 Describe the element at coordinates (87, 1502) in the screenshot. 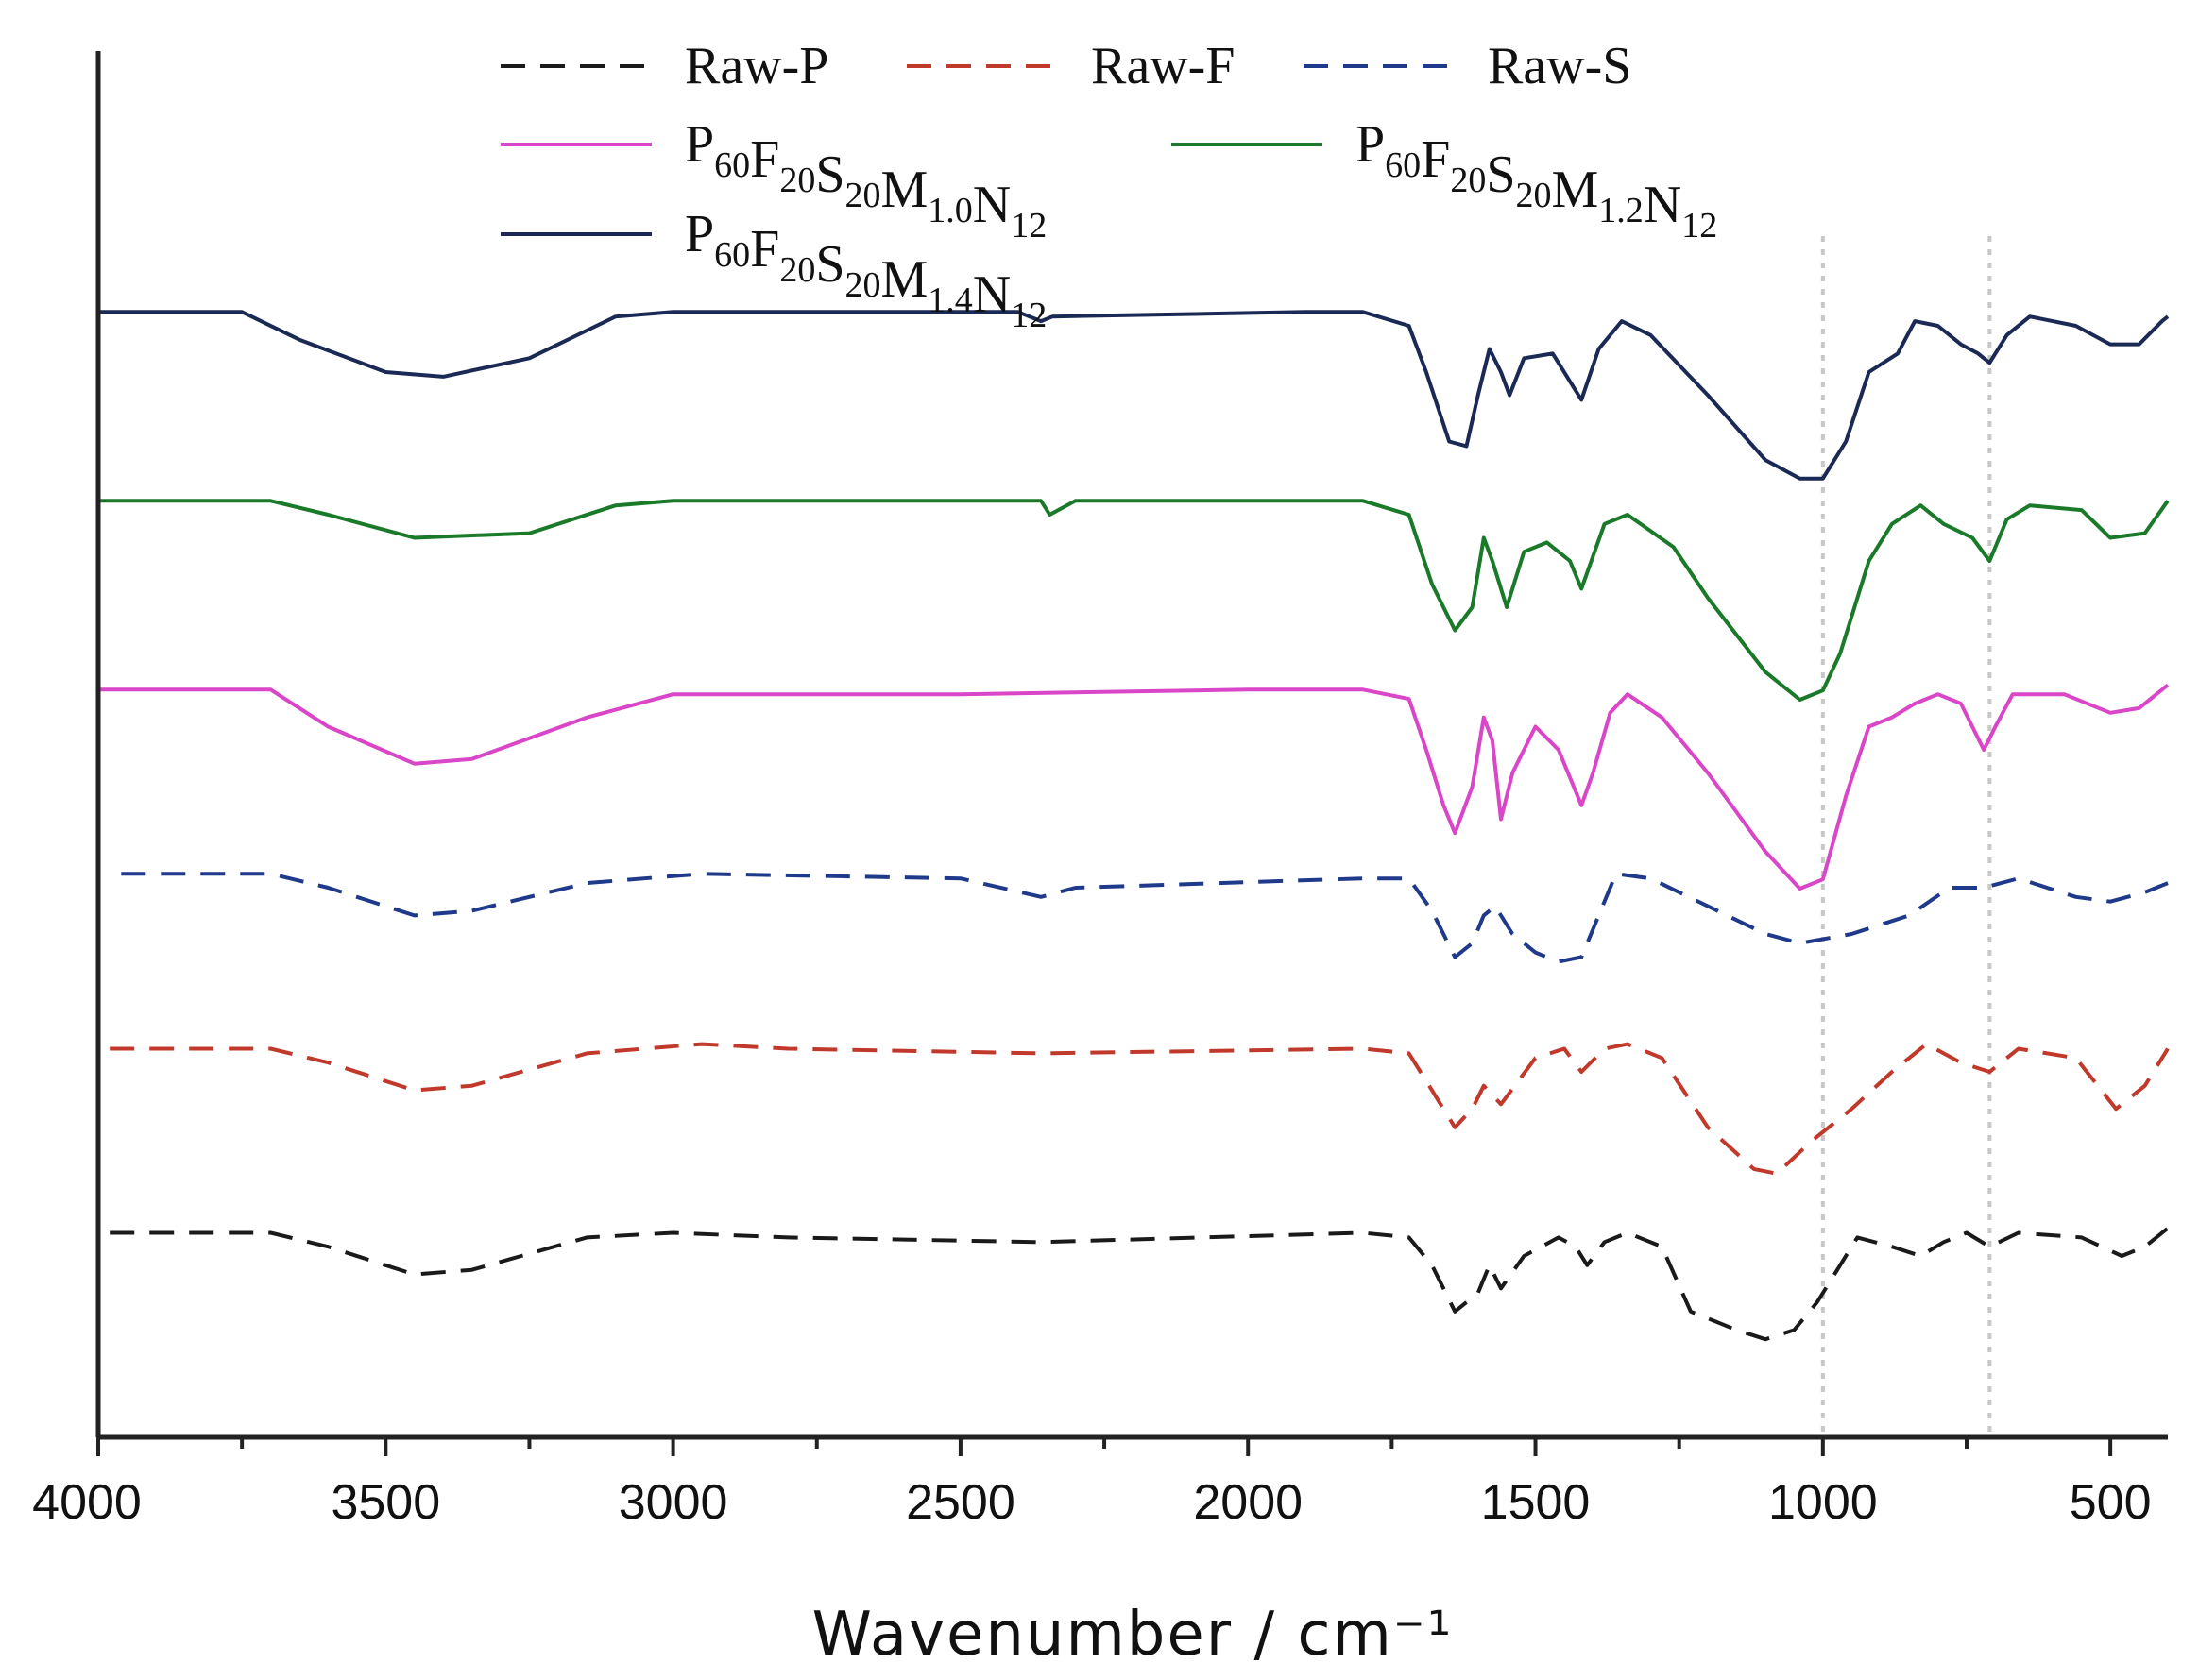

I see `x-tick-label-4000: 4000` at that location.